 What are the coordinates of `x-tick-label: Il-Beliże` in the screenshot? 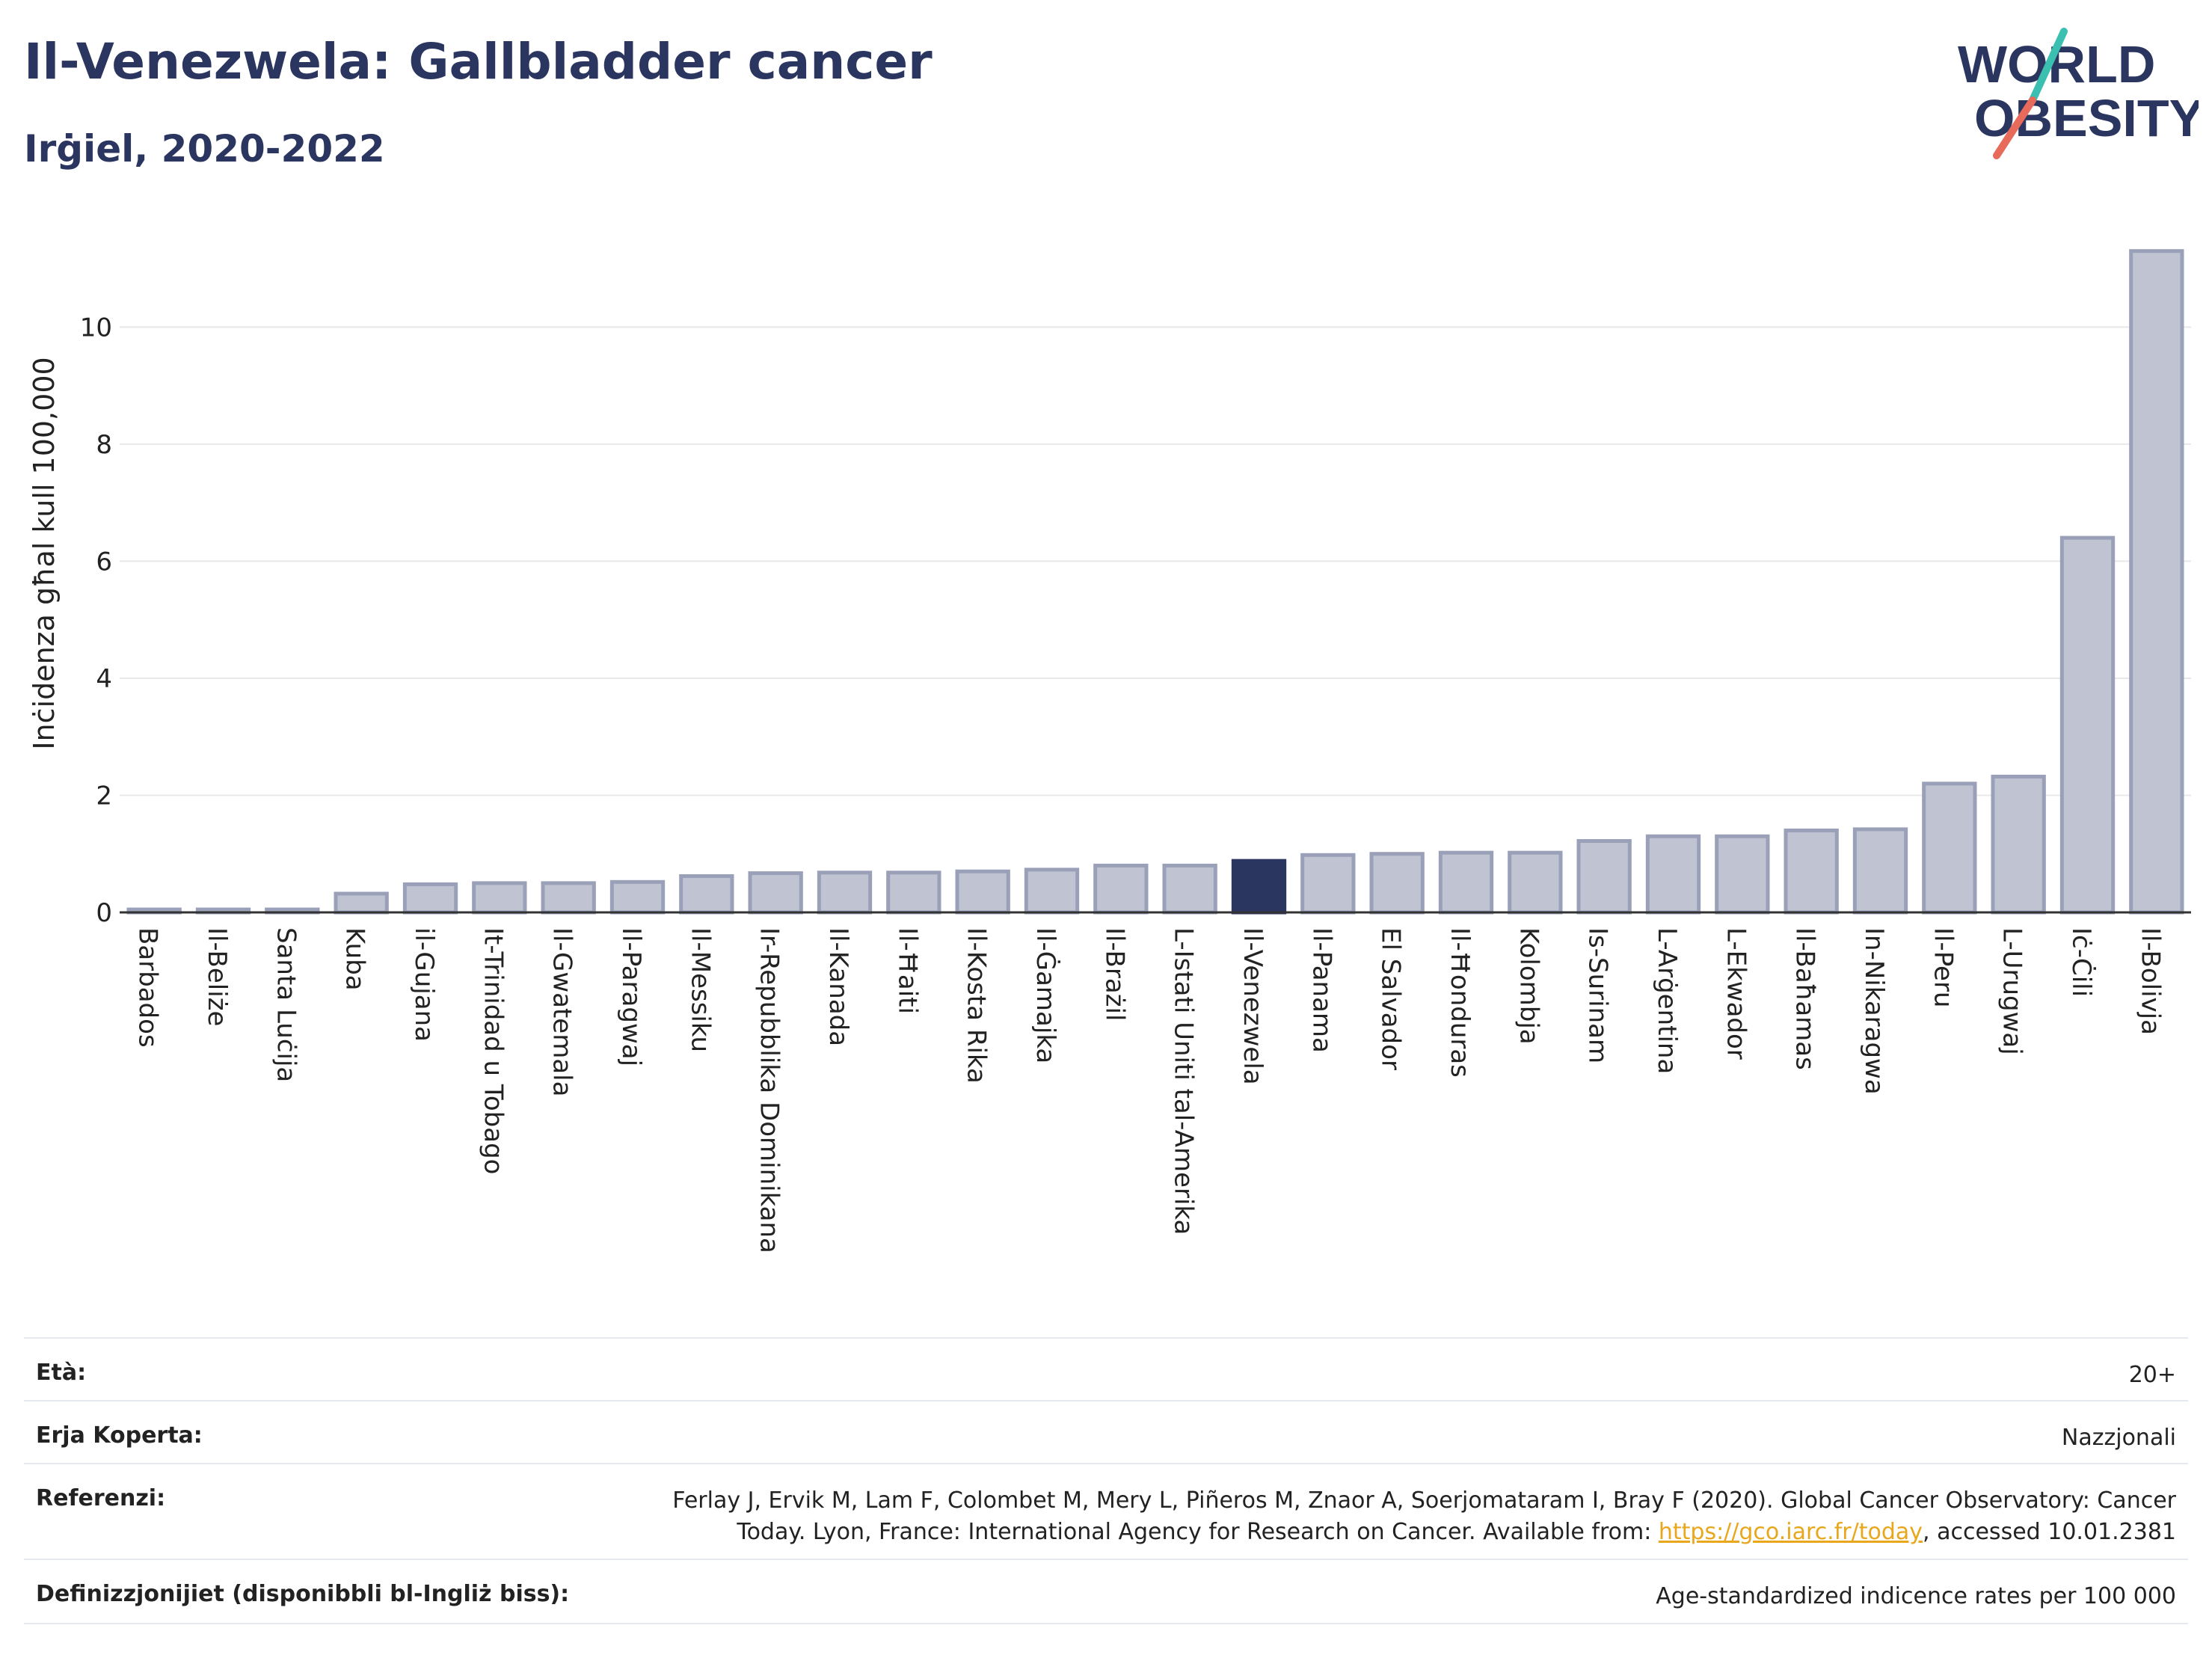 It's located at (217, 976).